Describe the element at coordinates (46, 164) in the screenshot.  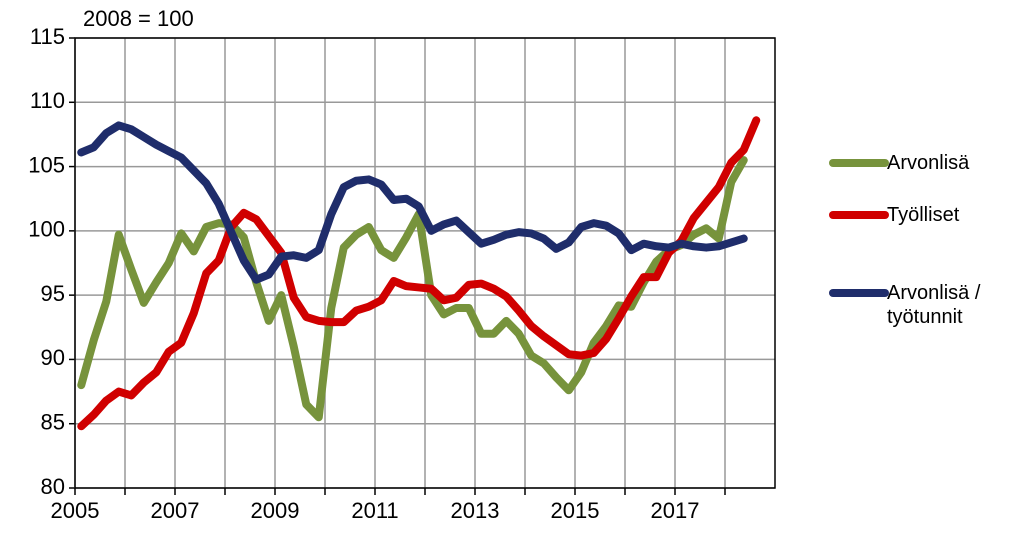
I see `y-tick-label: 105` at that location.